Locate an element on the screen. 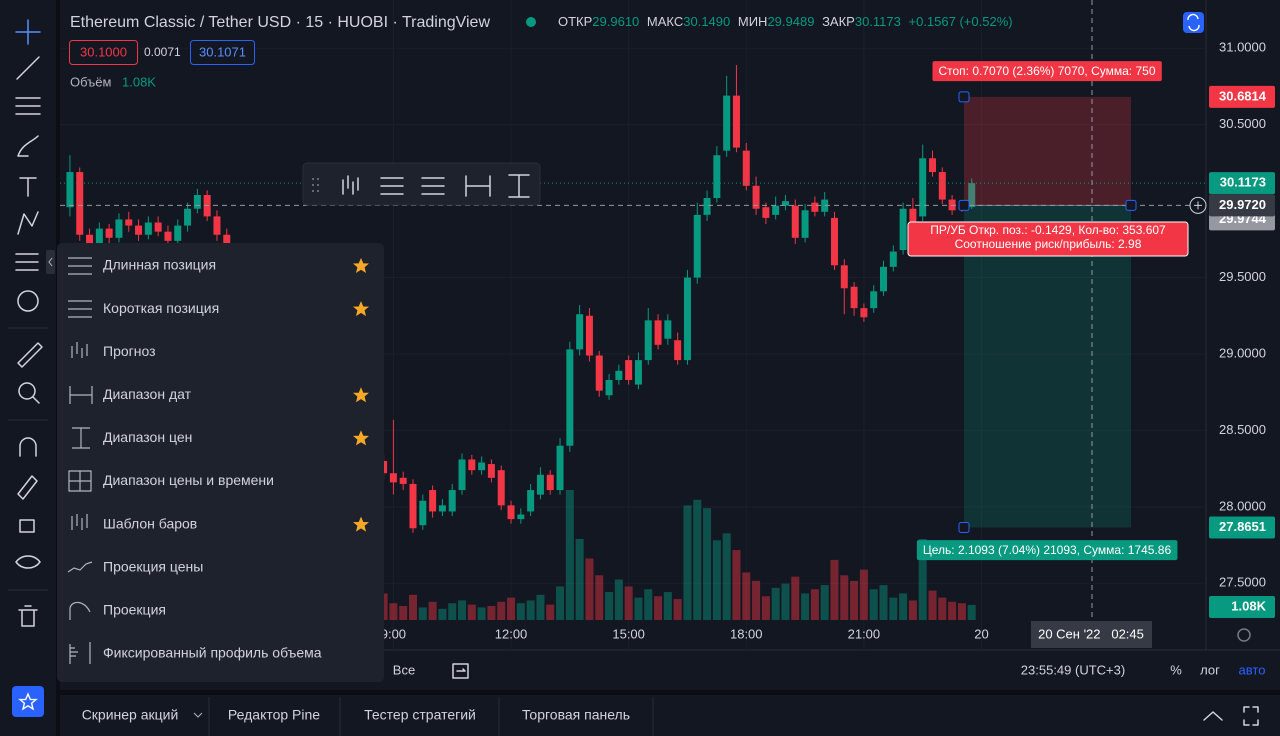 This screenshot has height=736, width=1280. delete-tool is located at coordinates (28, 616).